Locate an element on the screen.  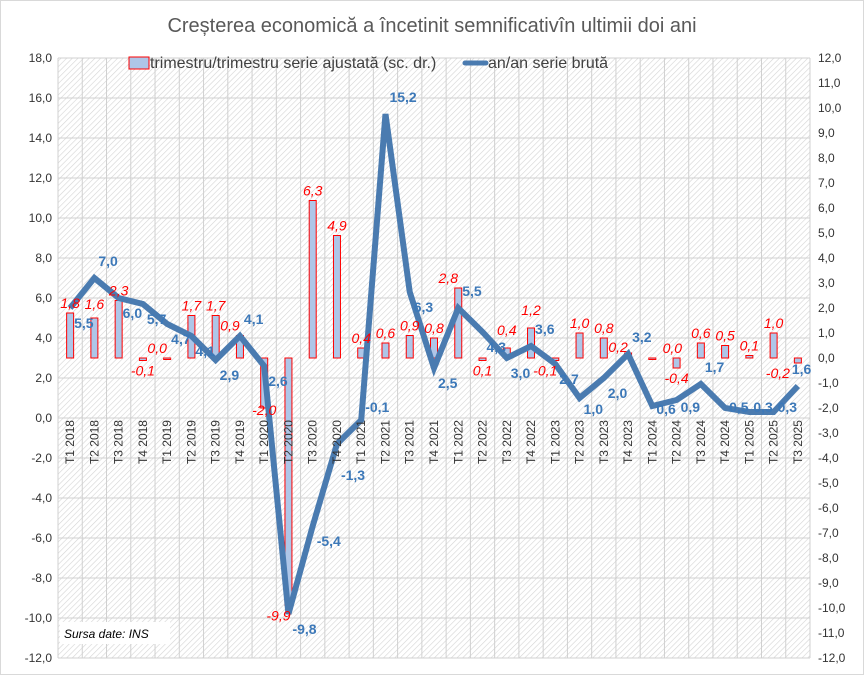
y-right-tick-label: -3,0 is located at coordinates (828, 433).